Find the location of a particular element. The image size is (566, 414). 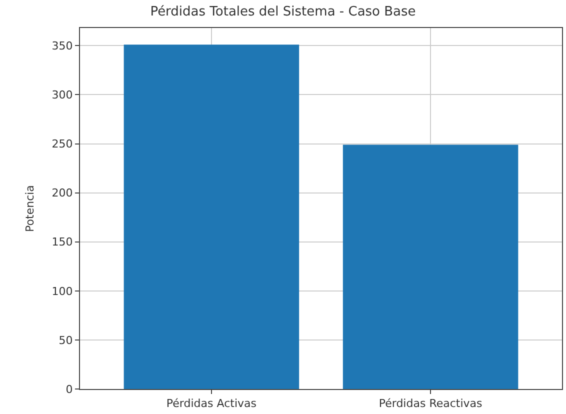

y-tick-label: 350 is located at coordinates (62, 46).